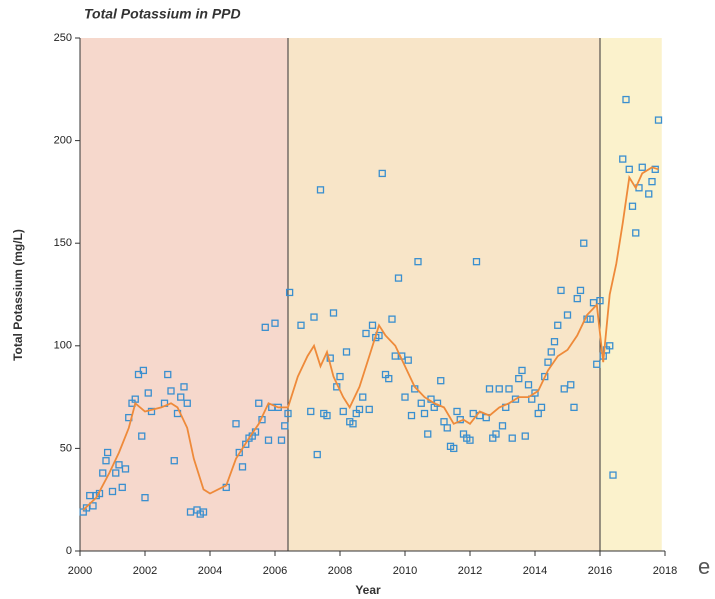 The width and height of the screenshot is (715, 599). Describe the element at coordinates (69, 551) in the screenshot. I see `y-tick-label: 0` at that location.